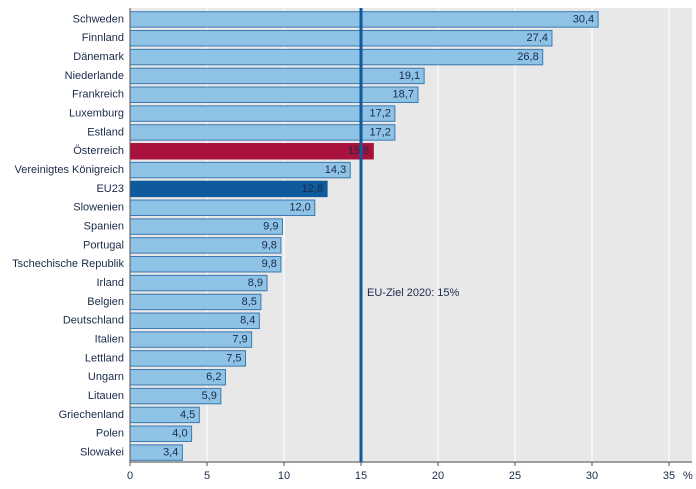  Describe the element at coordinates (312, 189) in the screenshot. I see `value-label: 12,8` at that location.